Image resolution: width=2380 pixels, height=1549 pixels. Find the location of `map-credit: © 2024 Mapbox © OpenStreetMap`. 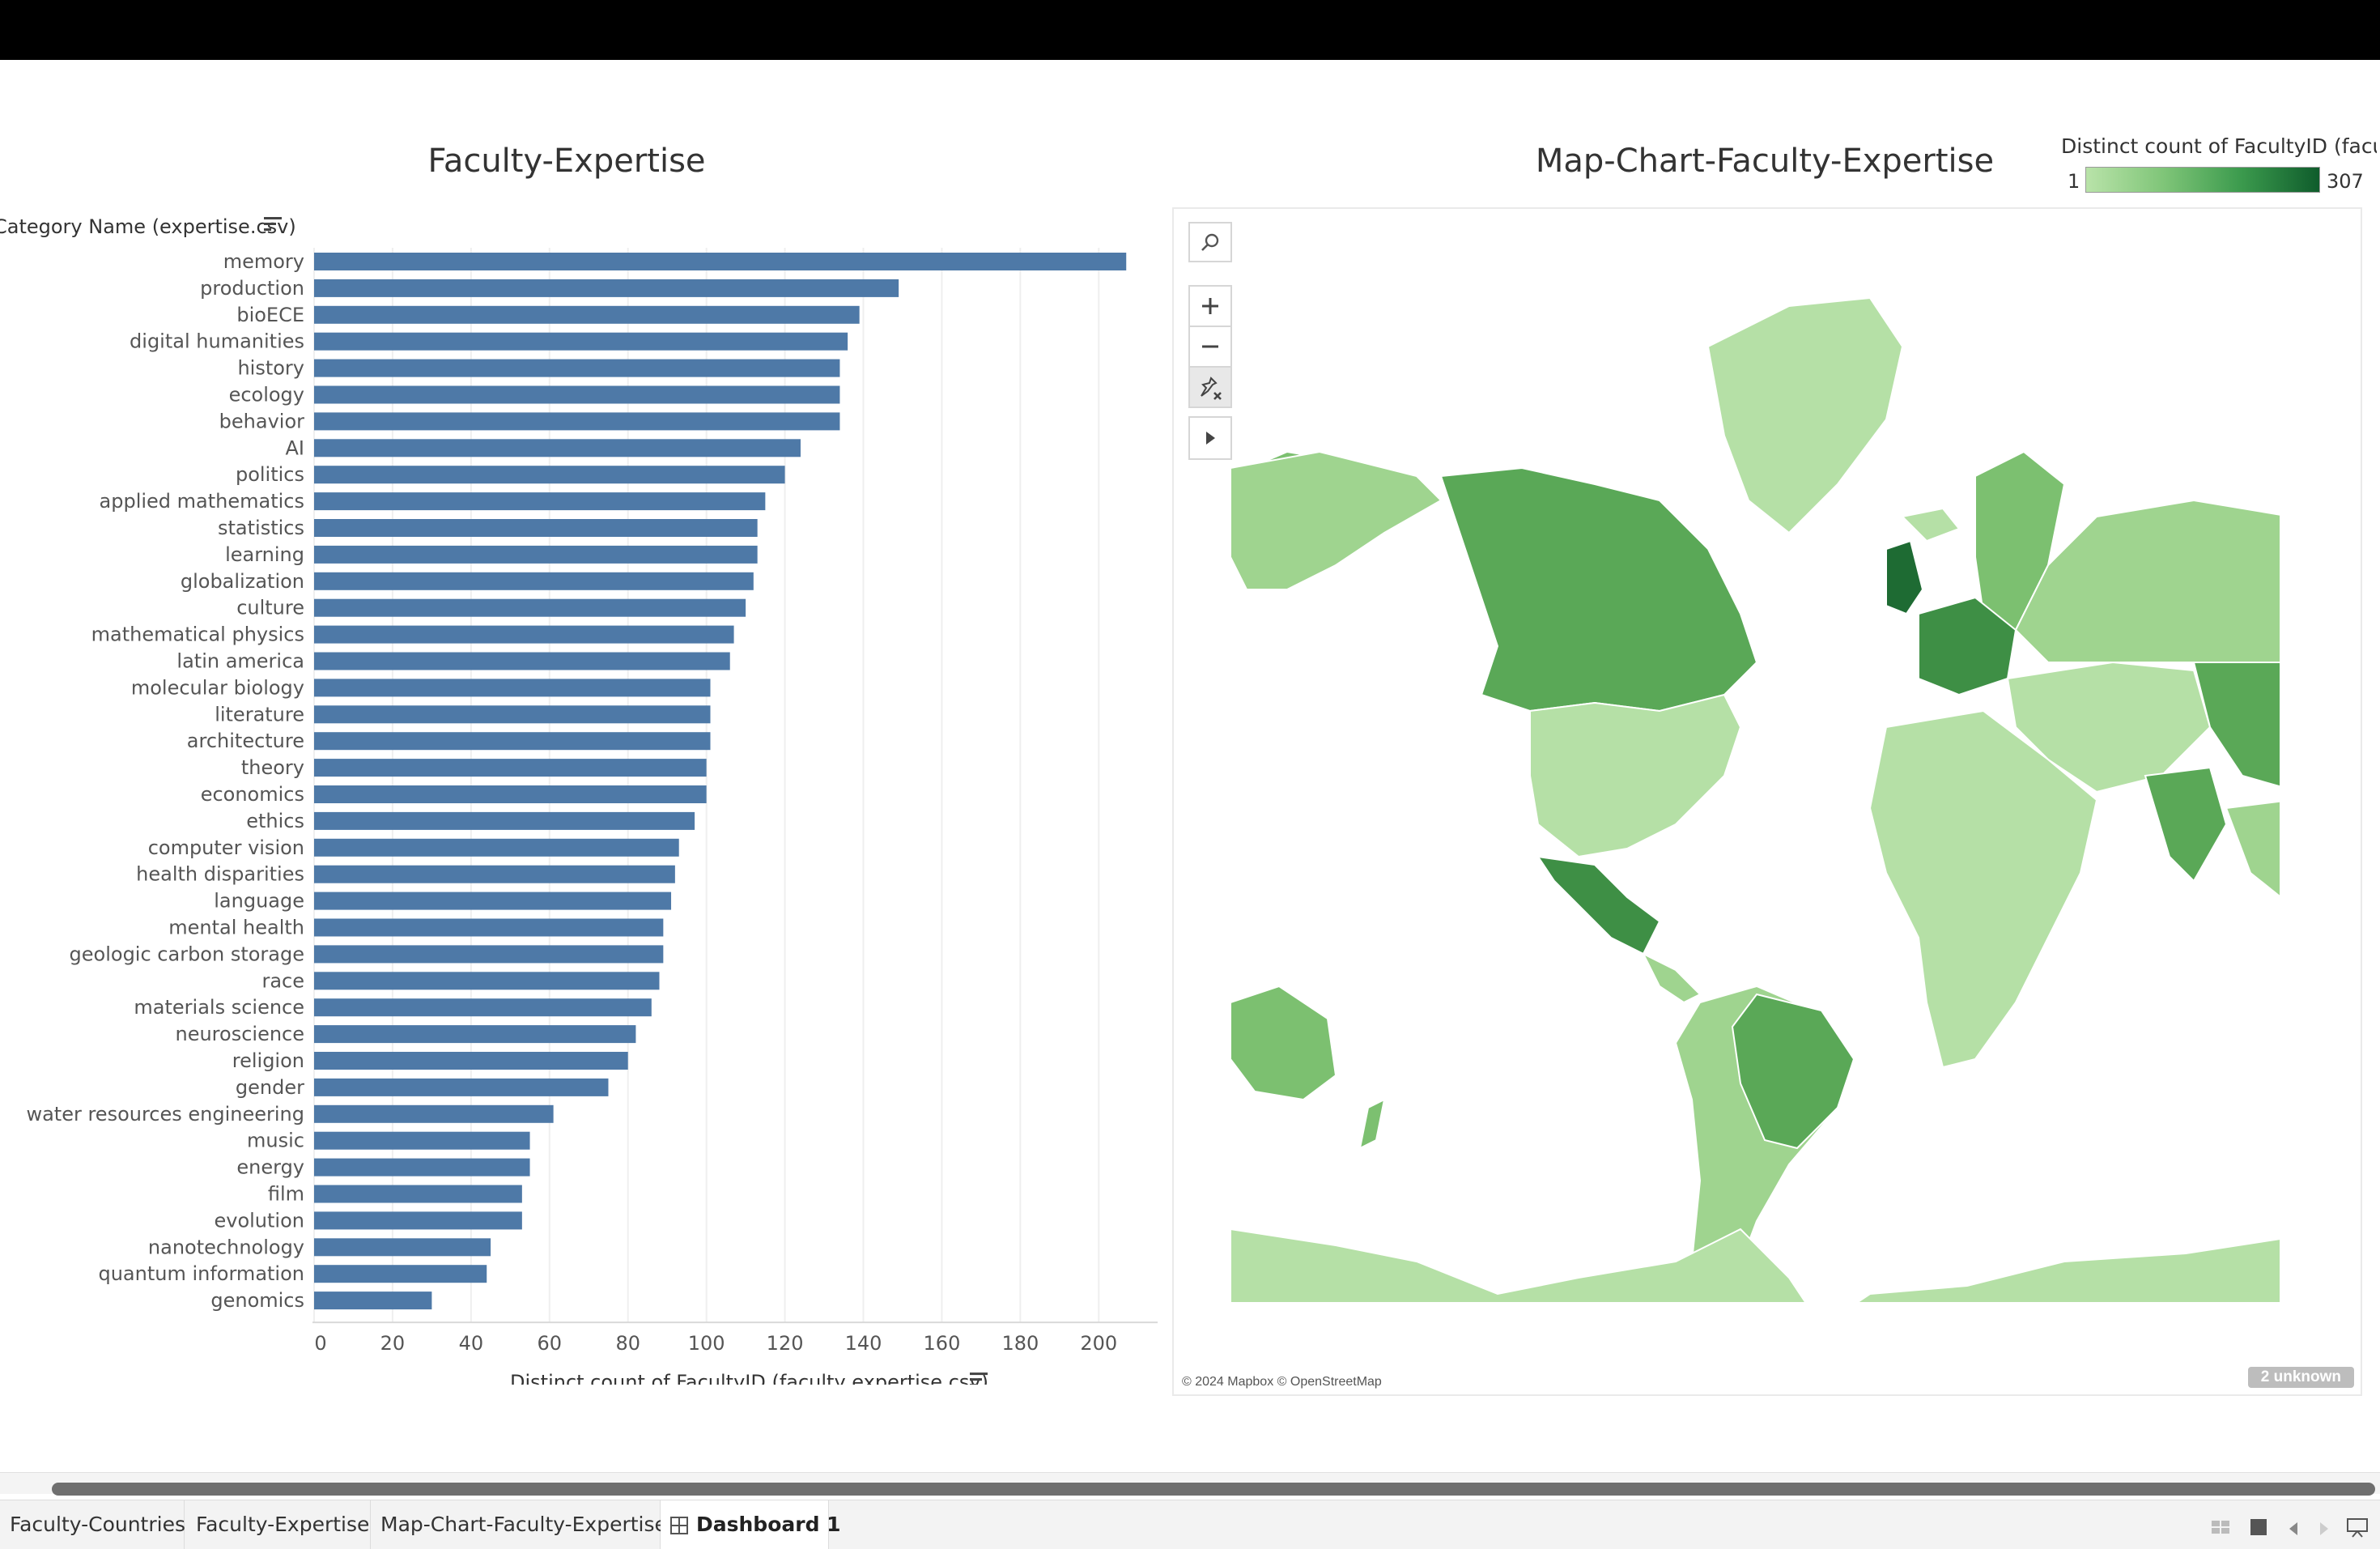

map-credit: © 2024 Mapbox © OpenStreetMap is located at coordinates (1282, 1382).